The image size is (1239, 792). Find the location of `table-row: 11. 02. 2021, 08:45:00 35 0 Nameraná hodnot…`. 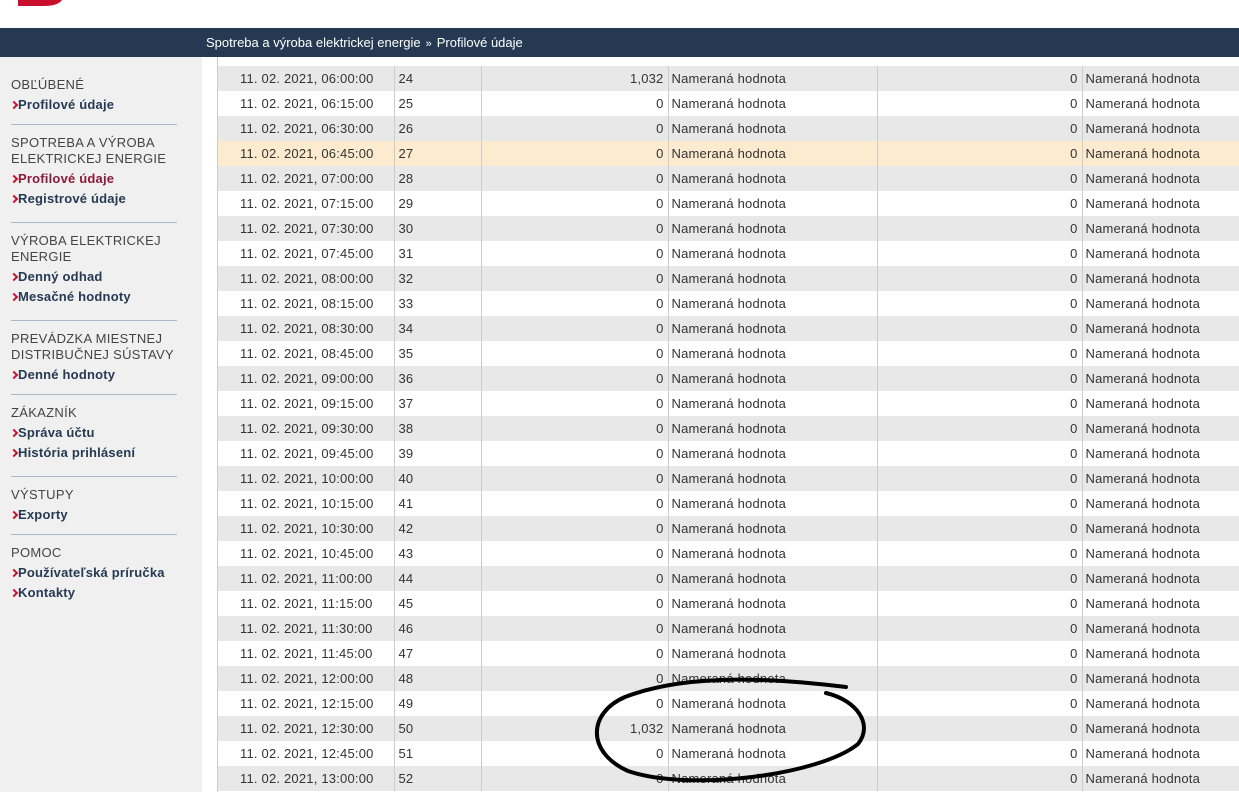

table-row: 11. 02. 2021, 08:45:00 35 0 Nameraná hodnot… is located at coordinates (728, 353).